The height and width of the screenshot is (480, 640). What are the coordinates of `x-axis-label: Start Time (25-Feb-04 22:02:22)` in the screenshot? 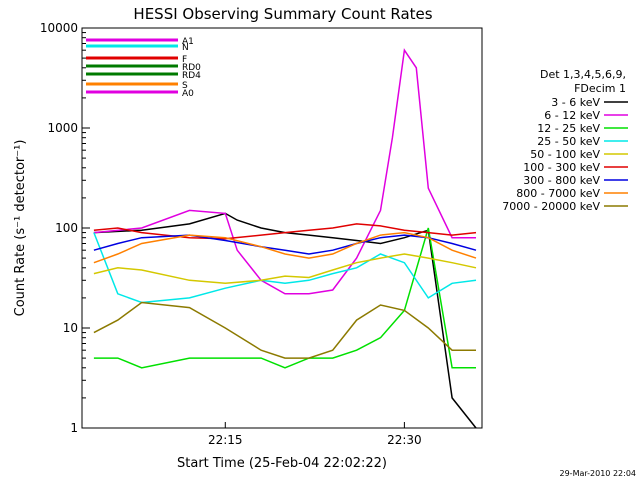 It's located at (282, 463).